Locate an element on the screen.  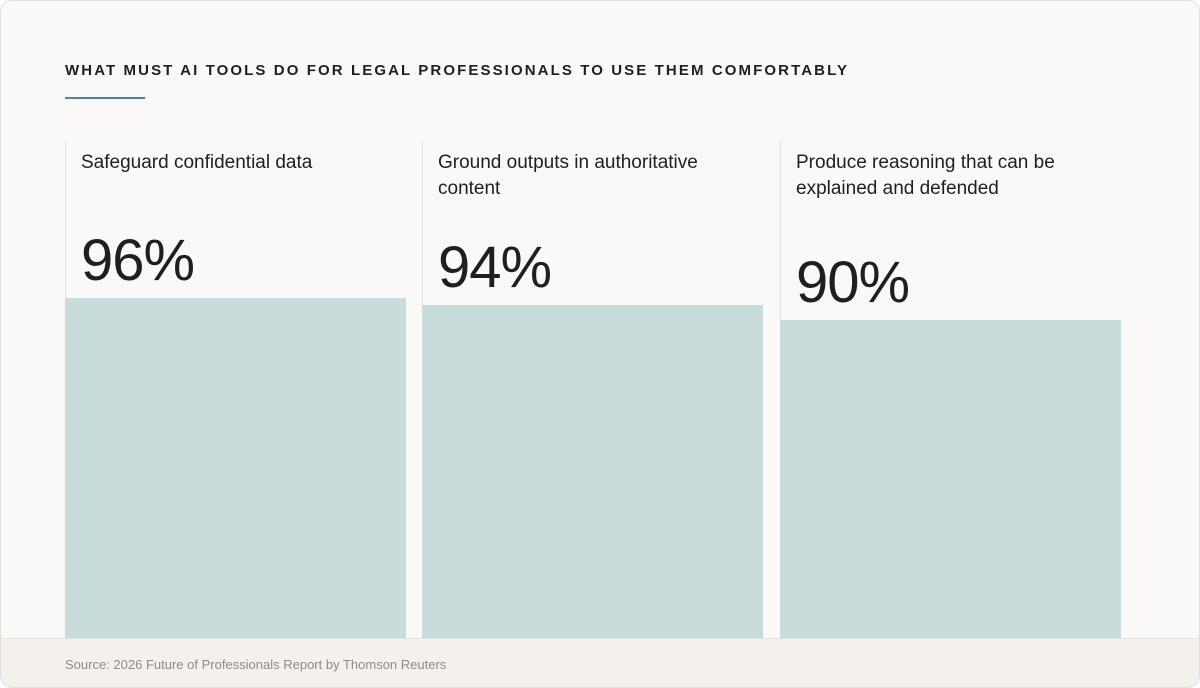
data-label: 96% is located at coordinates (138, 260).